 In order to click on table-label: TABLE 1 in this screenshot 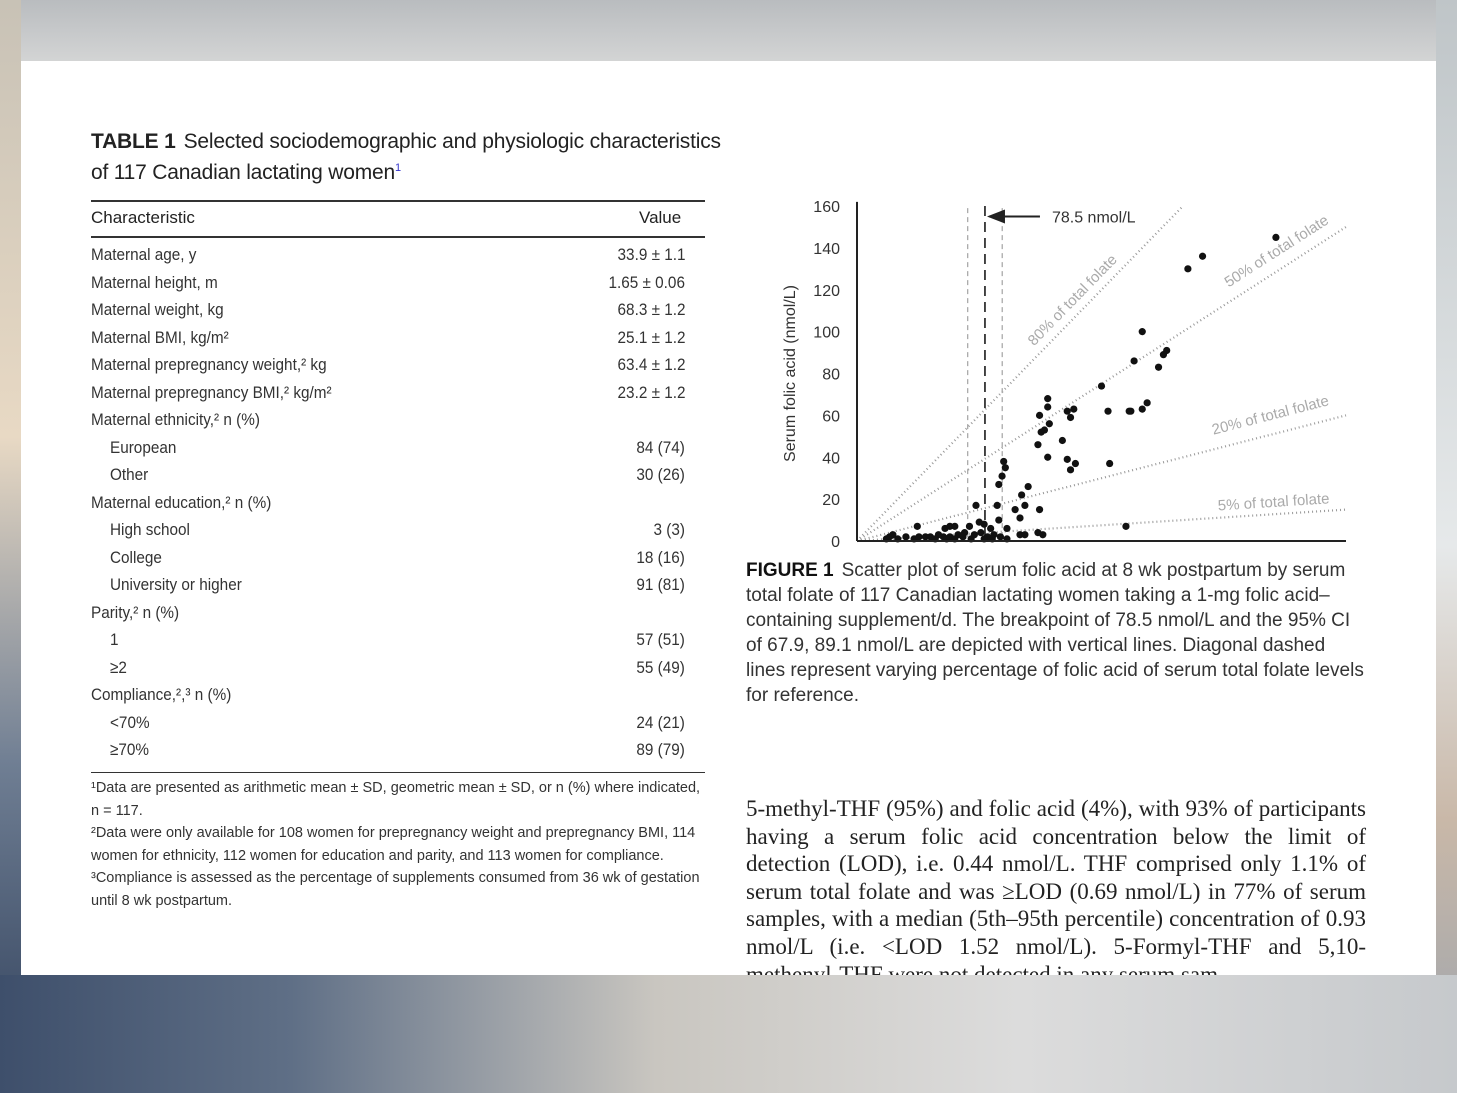, I will do `click(133, 141)`.